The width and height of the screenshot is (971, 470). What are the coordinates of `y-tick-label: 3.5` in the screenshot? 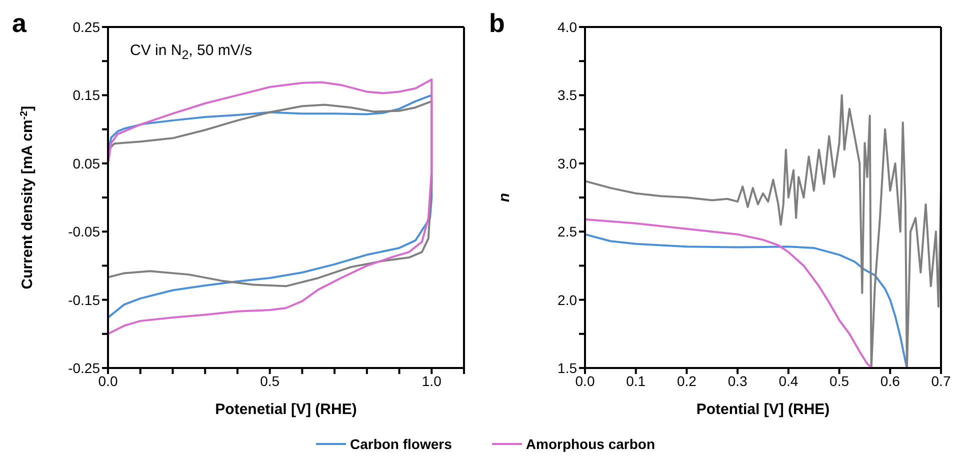 It's located at (568, 95).